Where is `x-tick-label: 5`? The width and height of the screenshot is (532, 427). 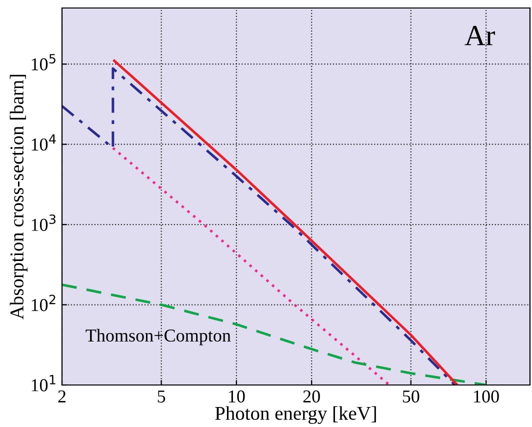 x-tick-label: 5 is located at coordinates (162, 396).